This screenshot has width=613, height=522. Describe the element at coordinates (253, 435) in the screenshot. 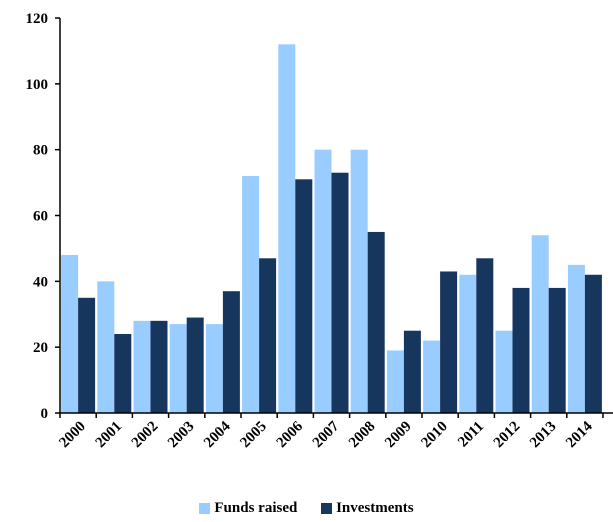

I see `x-tick-label-2005: 2005` at that location.